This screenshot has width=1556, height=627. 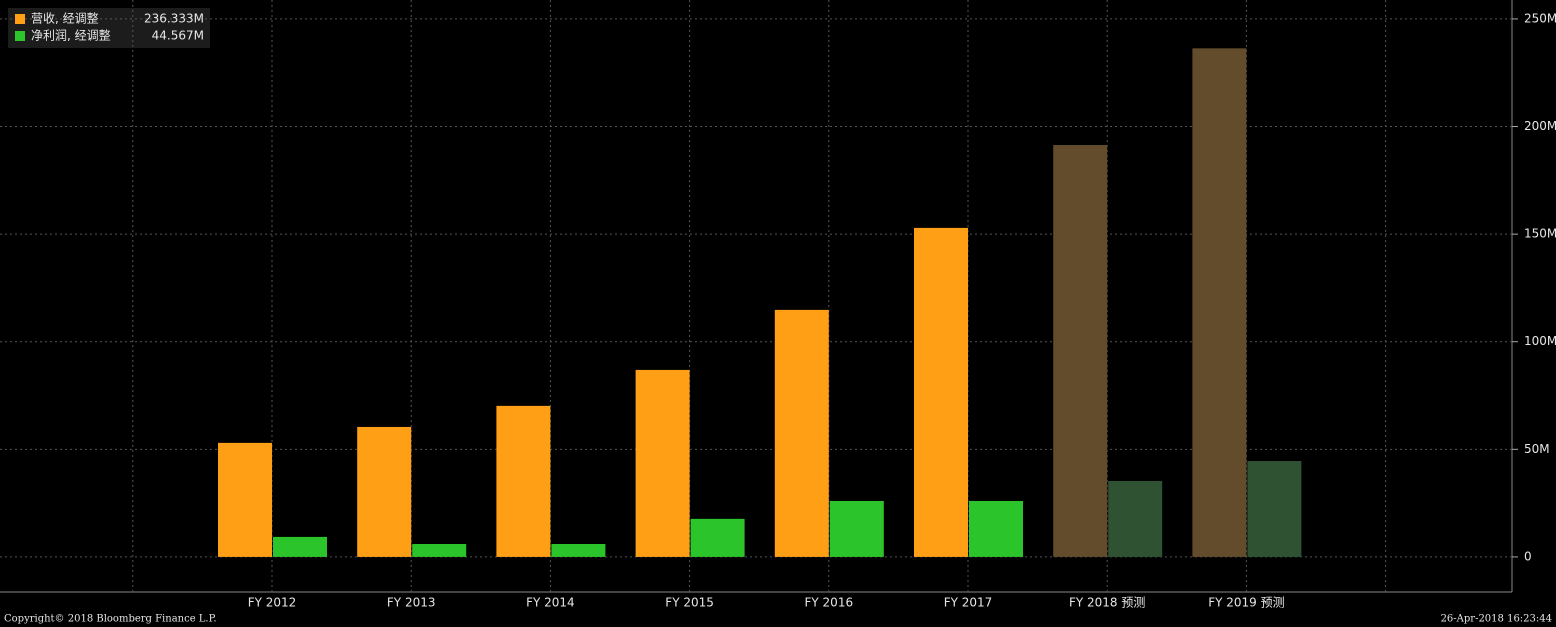 I want to click on x-tick-label: FY 2018 预测, so click(x=1107, y=603).